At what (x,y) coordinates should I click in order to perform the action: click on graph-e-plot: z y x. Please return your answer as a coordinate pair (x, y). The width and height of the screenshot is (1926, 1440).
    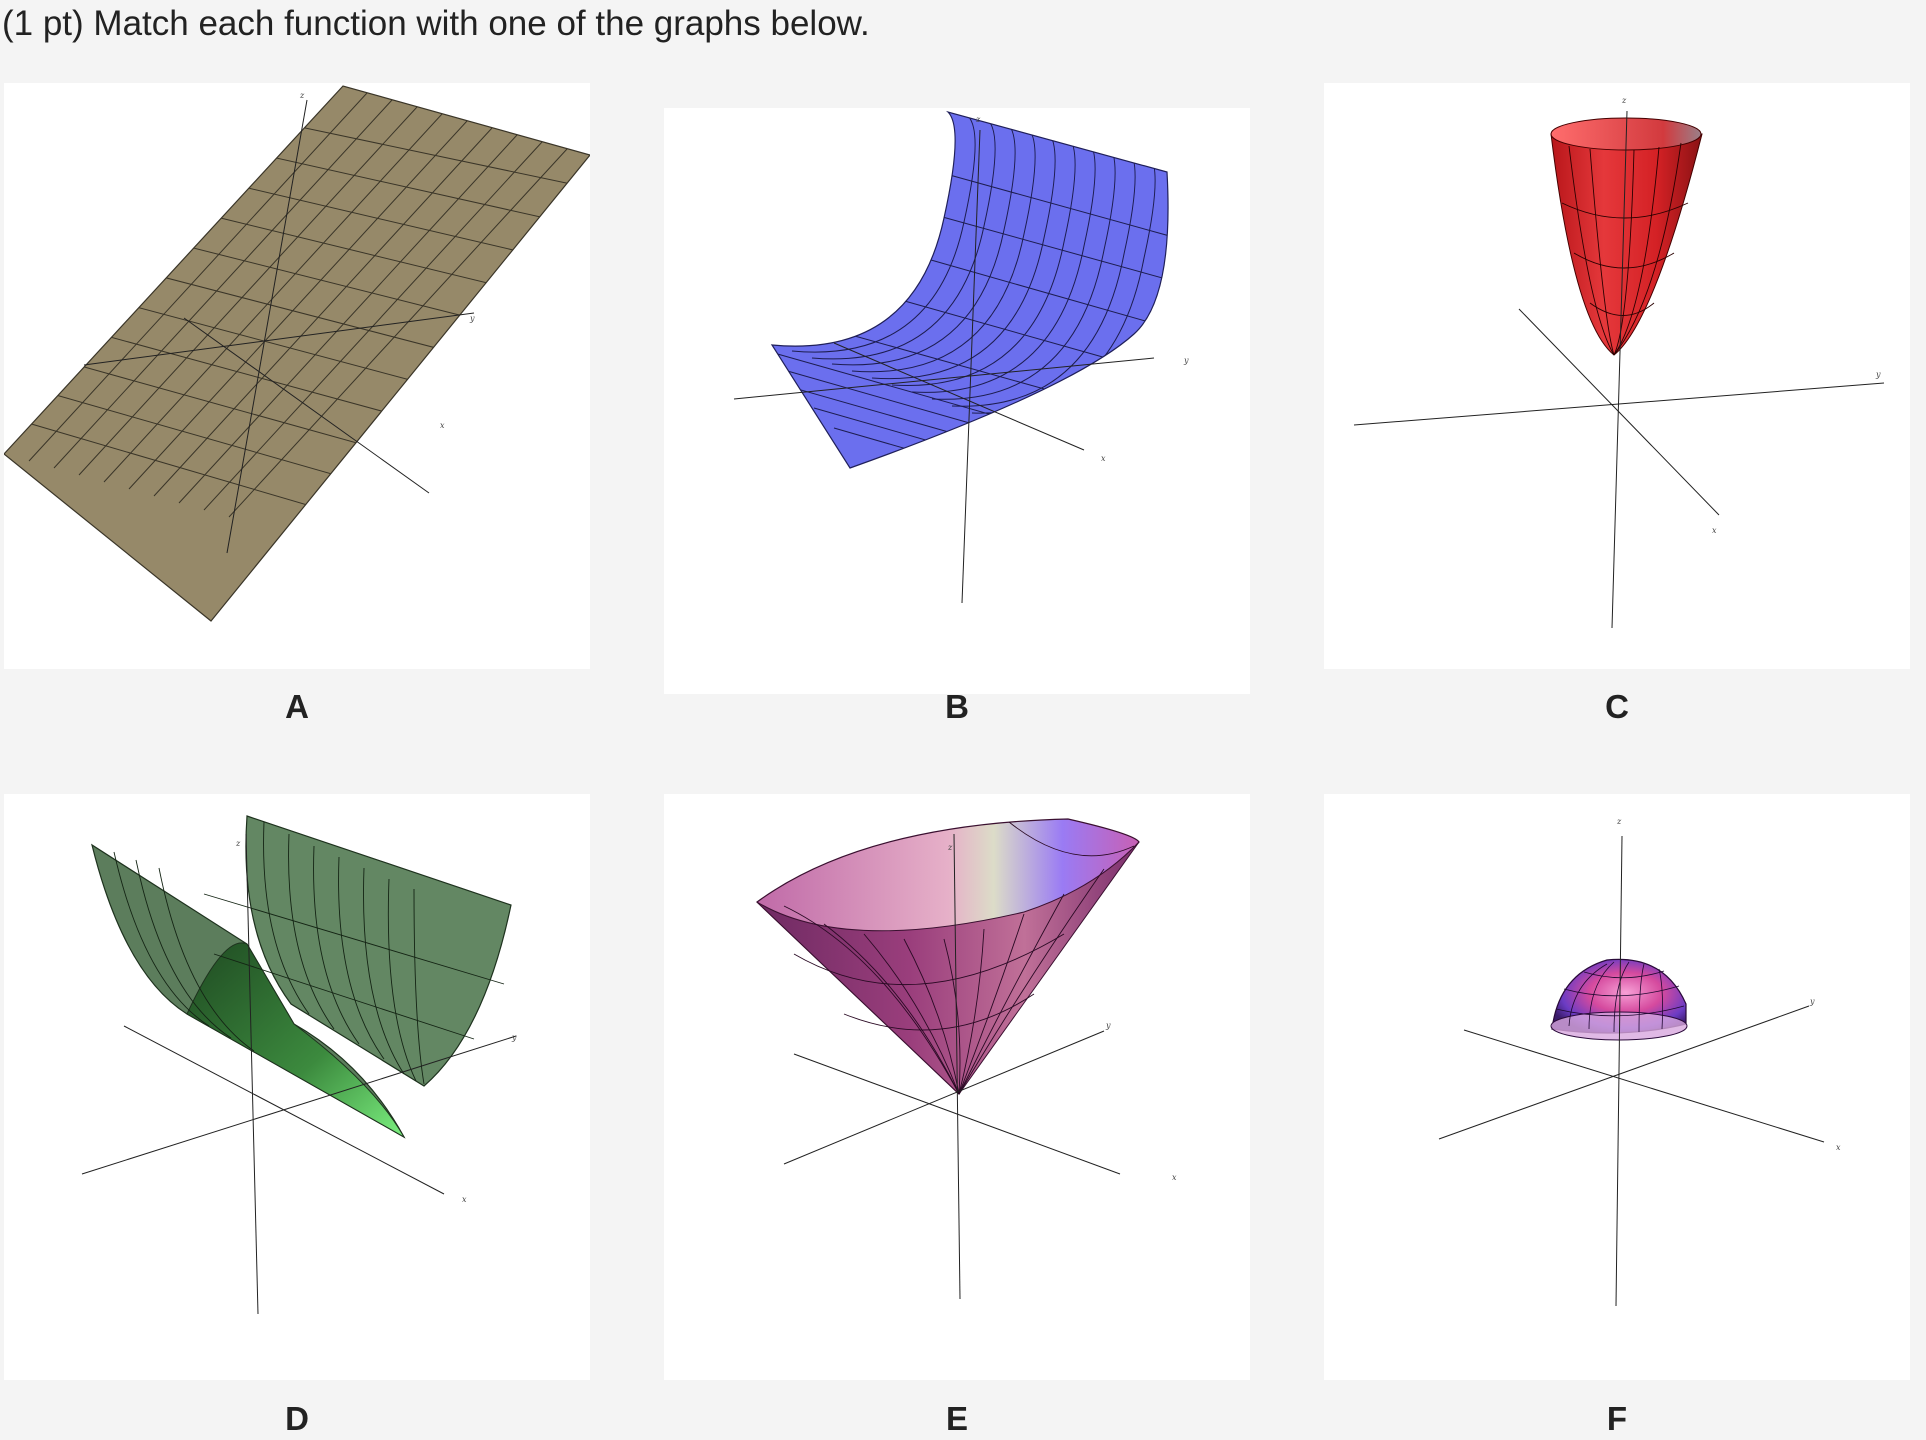
    Looking at the image, I should click on (966, 1059).